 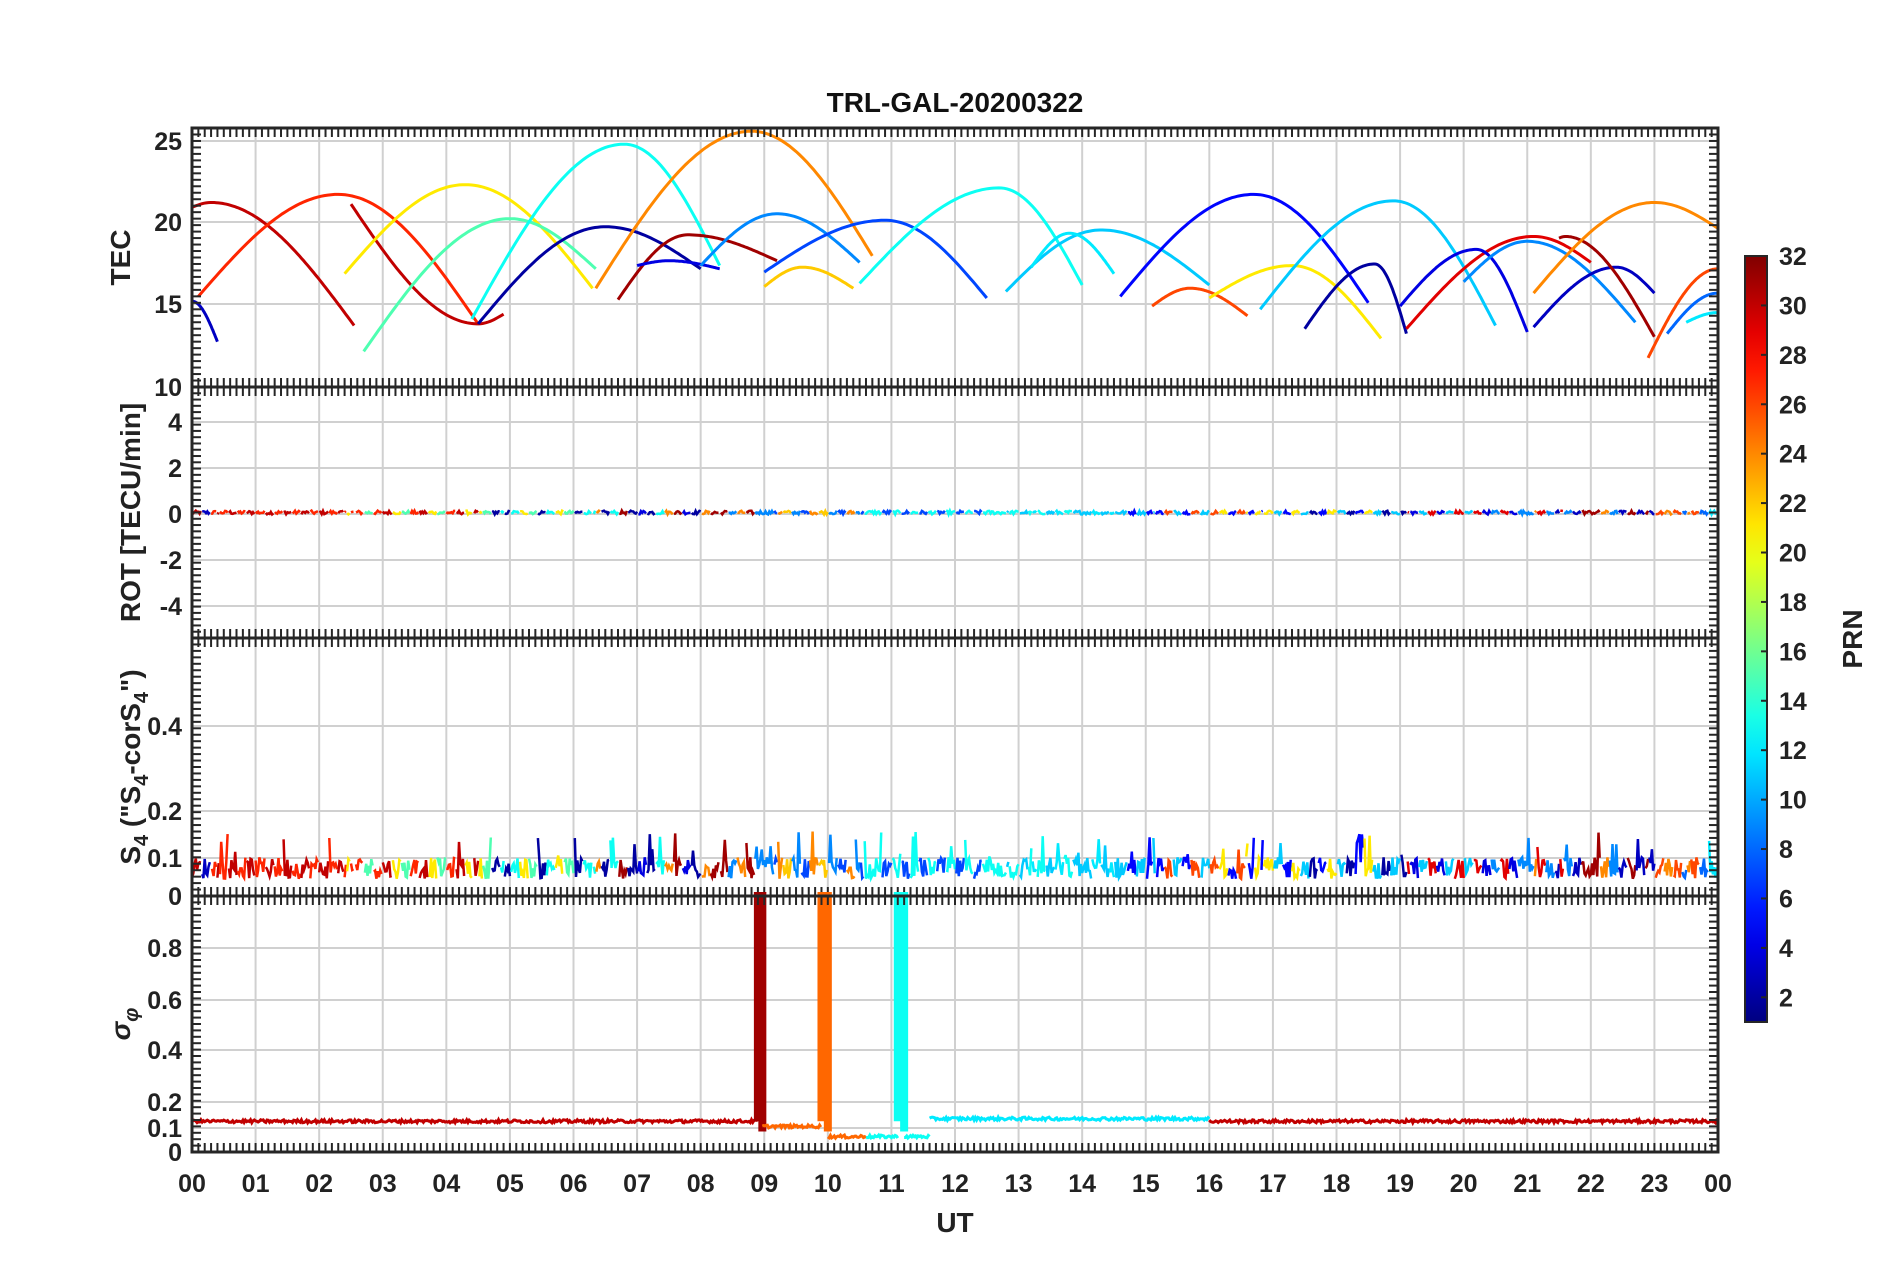 I want to click on x-tick-label: 08, so click(x=701, y=1184).